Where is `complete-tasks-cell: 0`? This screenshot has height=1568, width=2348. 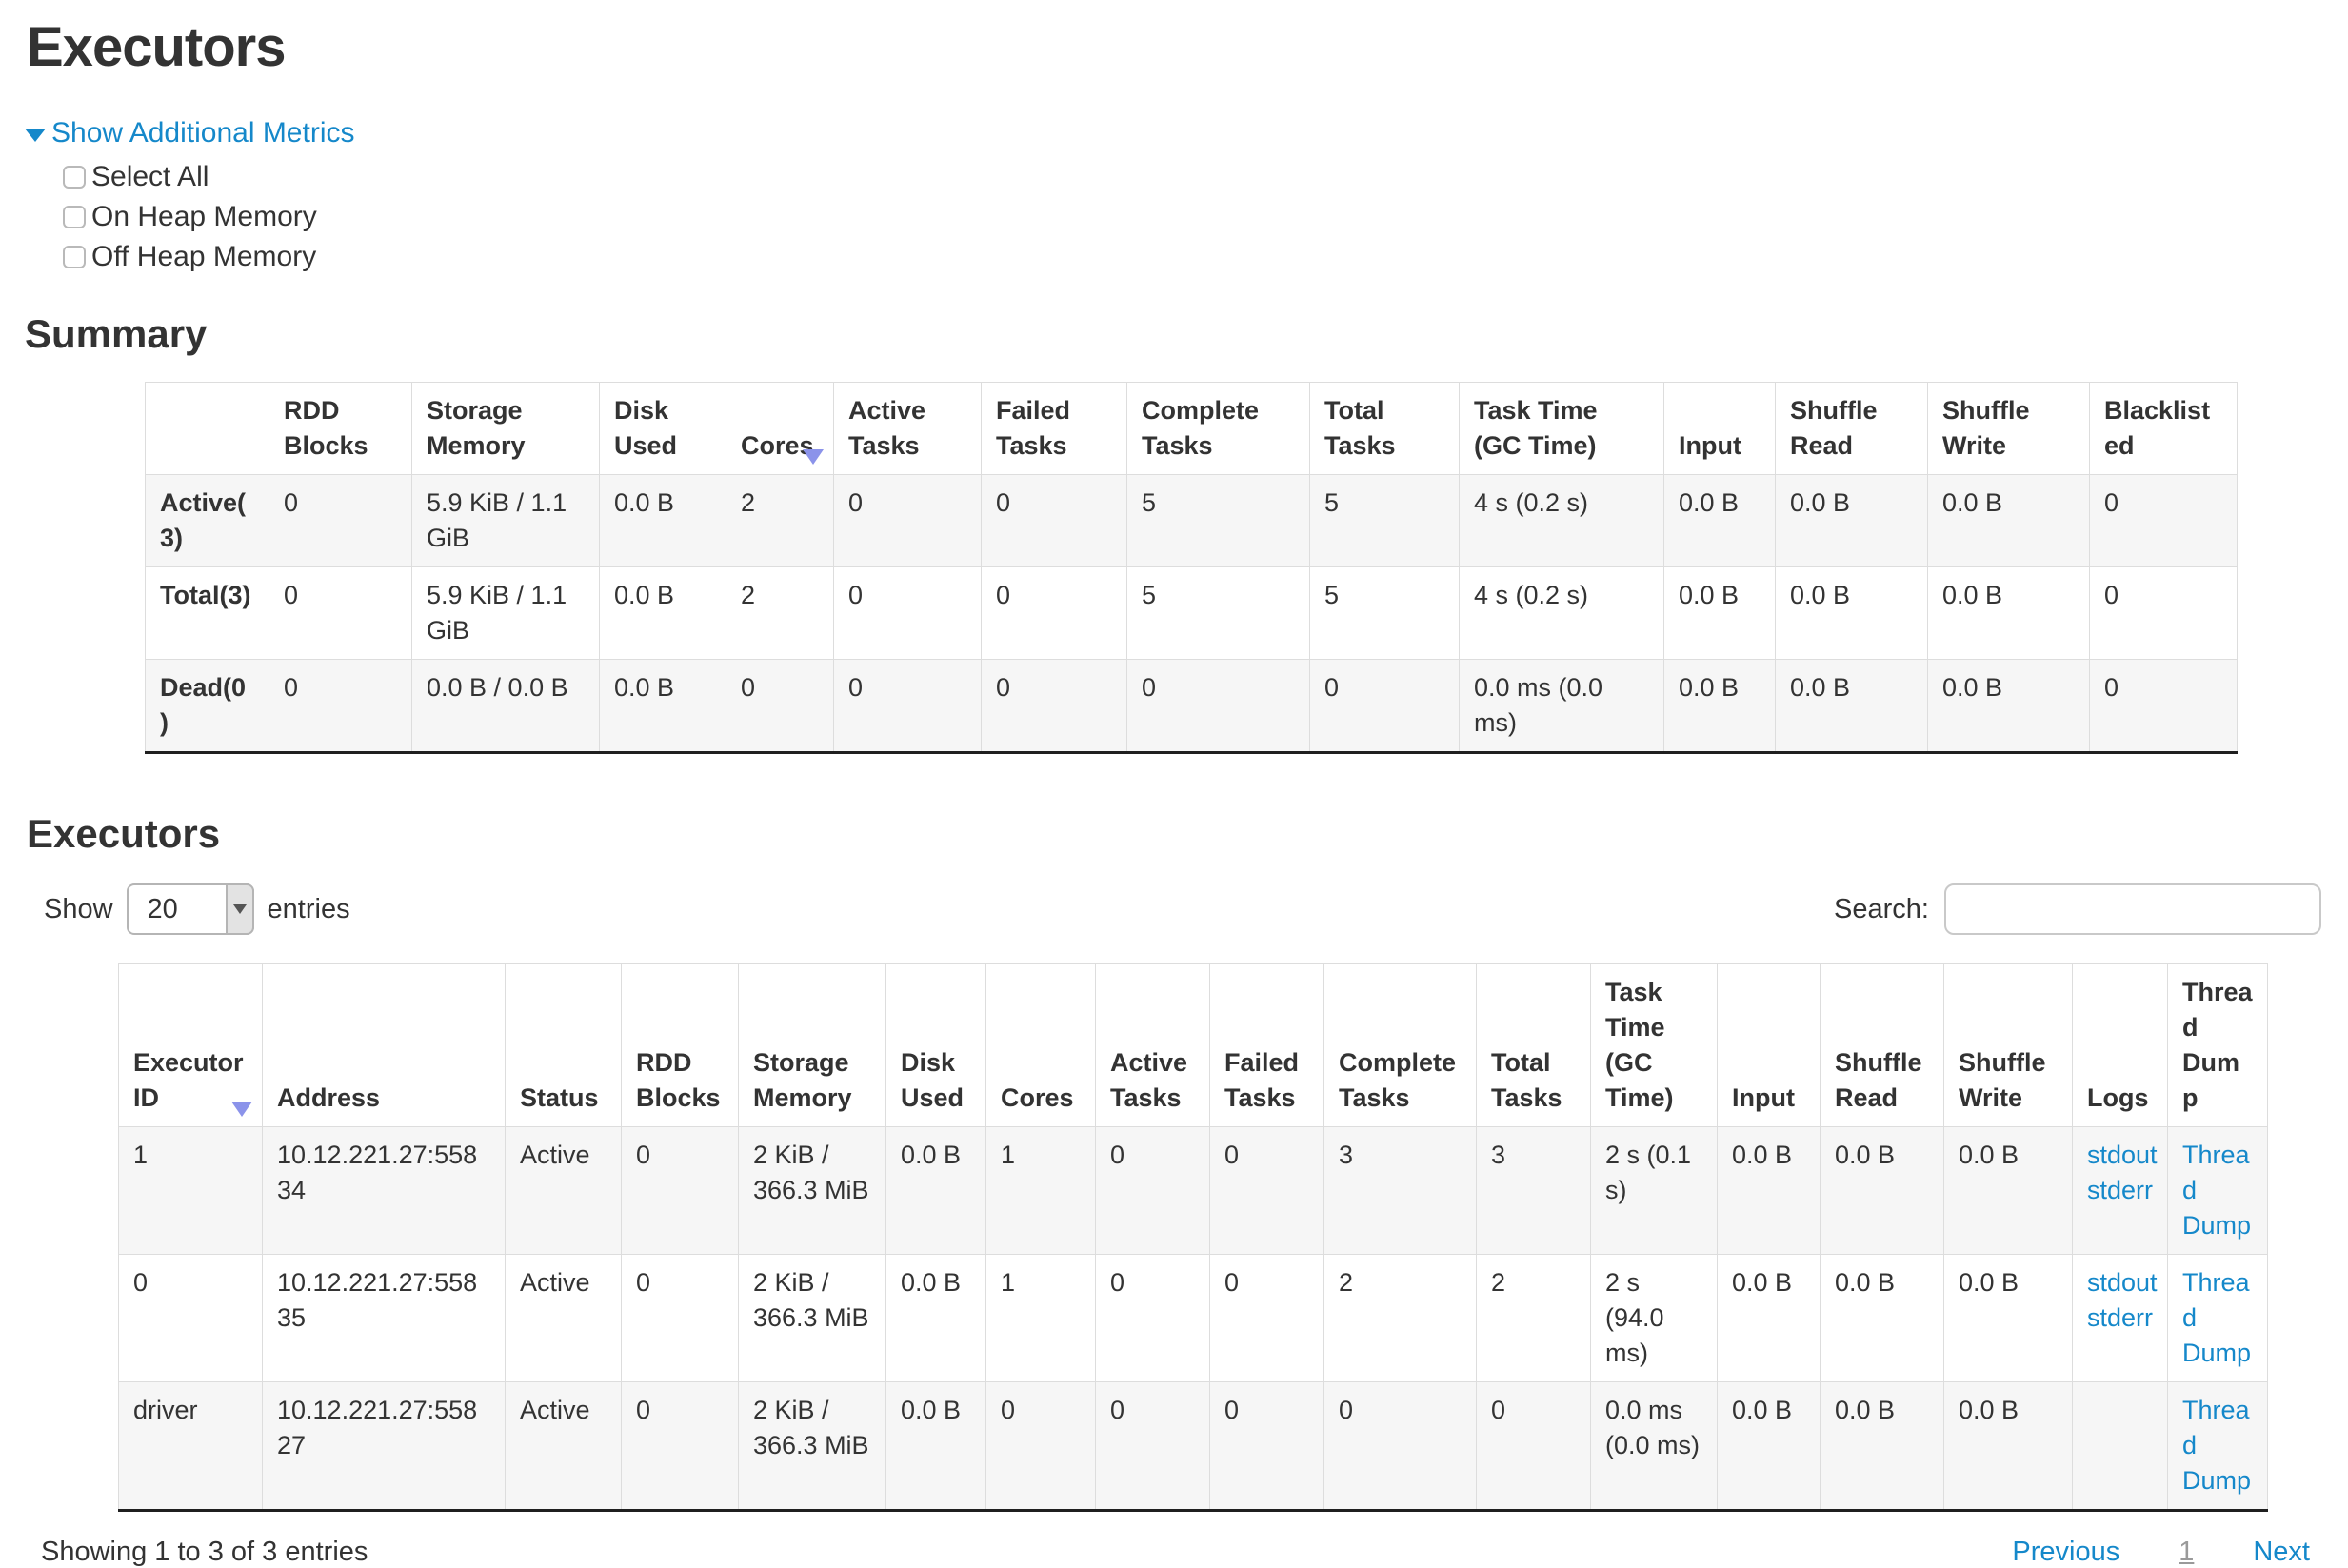
complete-tasks-cell: 0 is located at coordinates (1400, 1446).